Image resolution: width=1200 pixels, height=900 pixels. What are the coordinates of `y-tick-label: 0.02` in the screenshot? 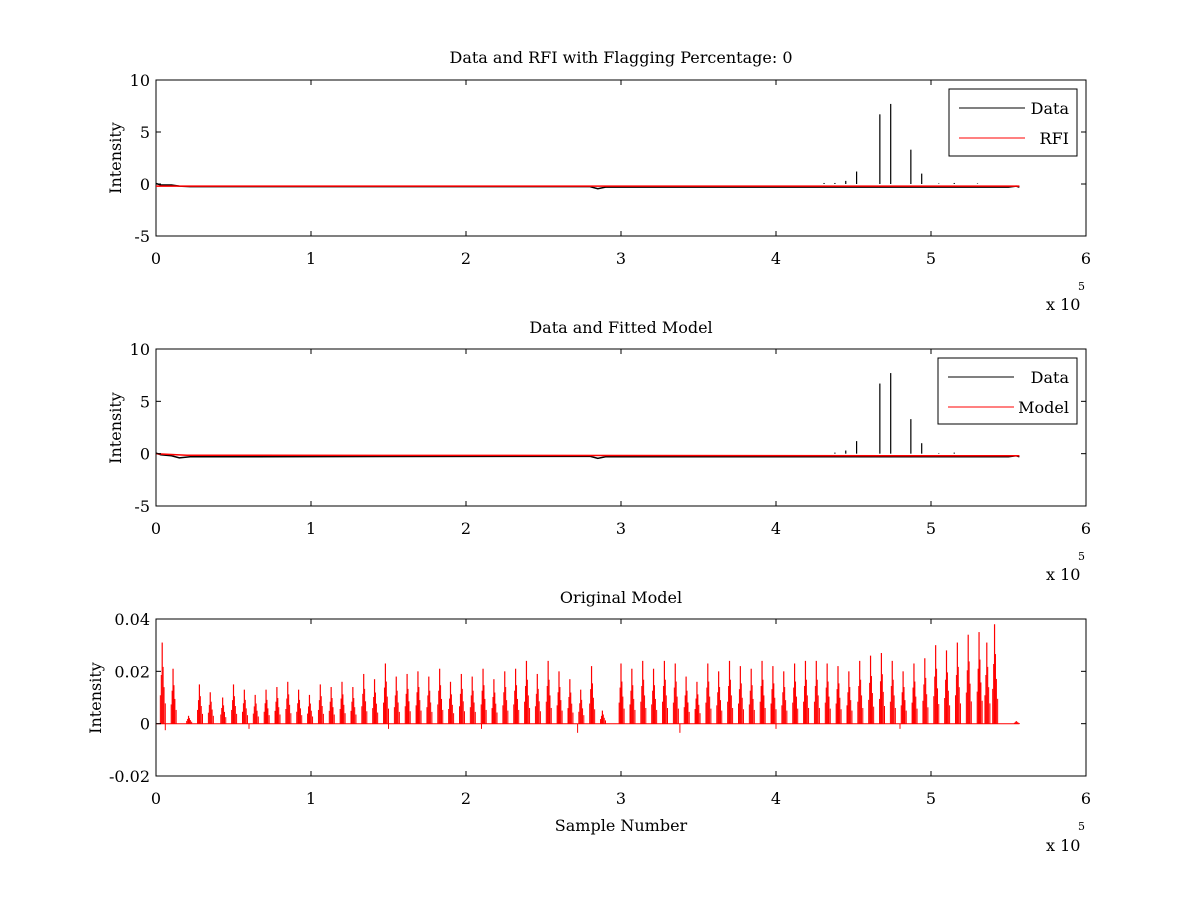 It's located at (132, 671).